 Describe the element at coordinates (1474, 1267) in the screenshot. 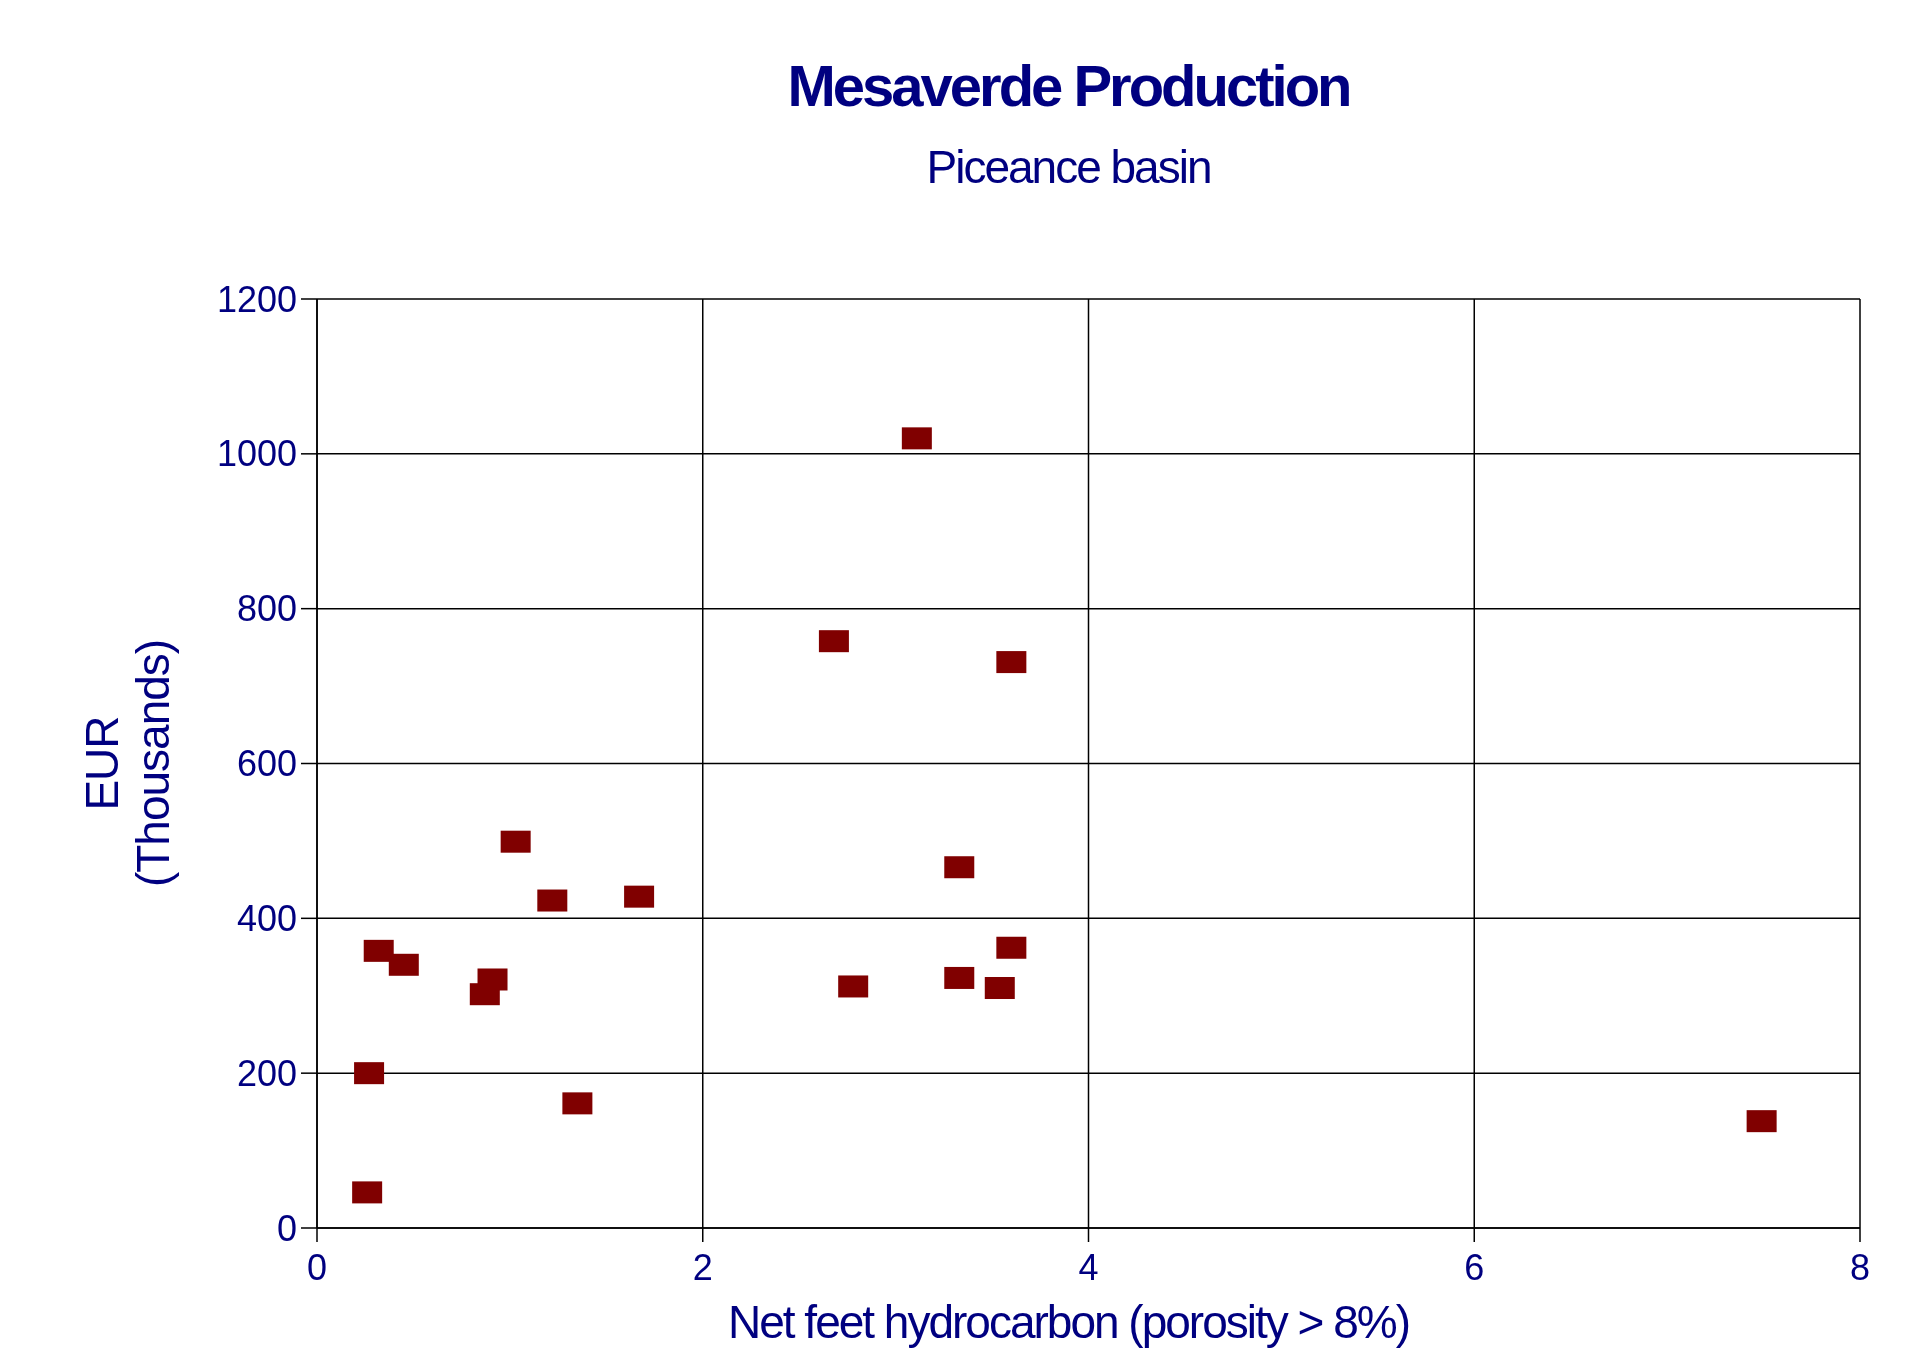

I see `x-tick-label: 6` at that location.